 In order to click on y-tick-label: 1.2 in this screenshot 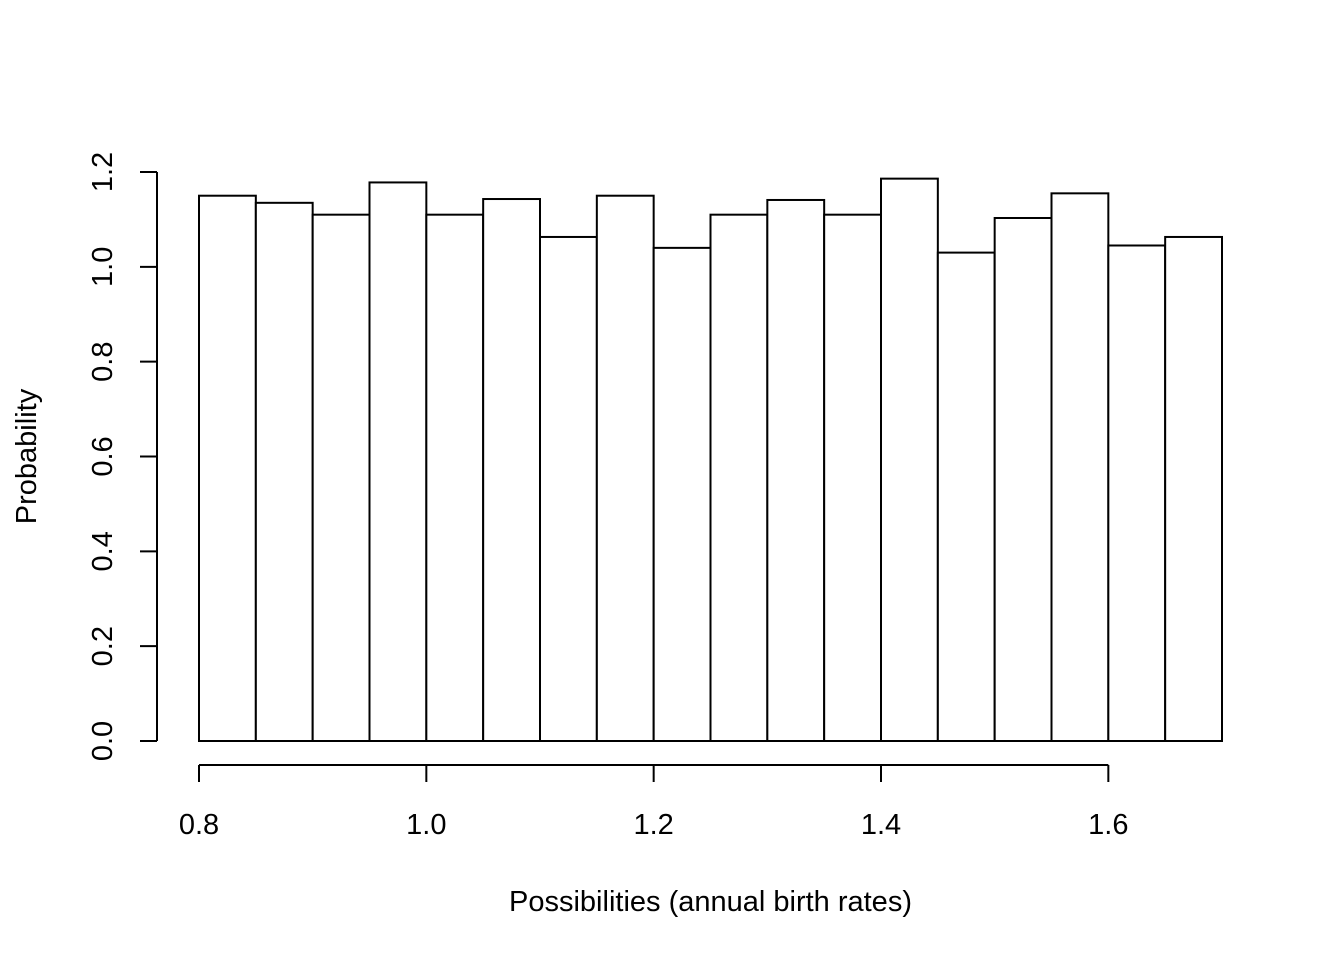, I will do `click(103, 172)`.